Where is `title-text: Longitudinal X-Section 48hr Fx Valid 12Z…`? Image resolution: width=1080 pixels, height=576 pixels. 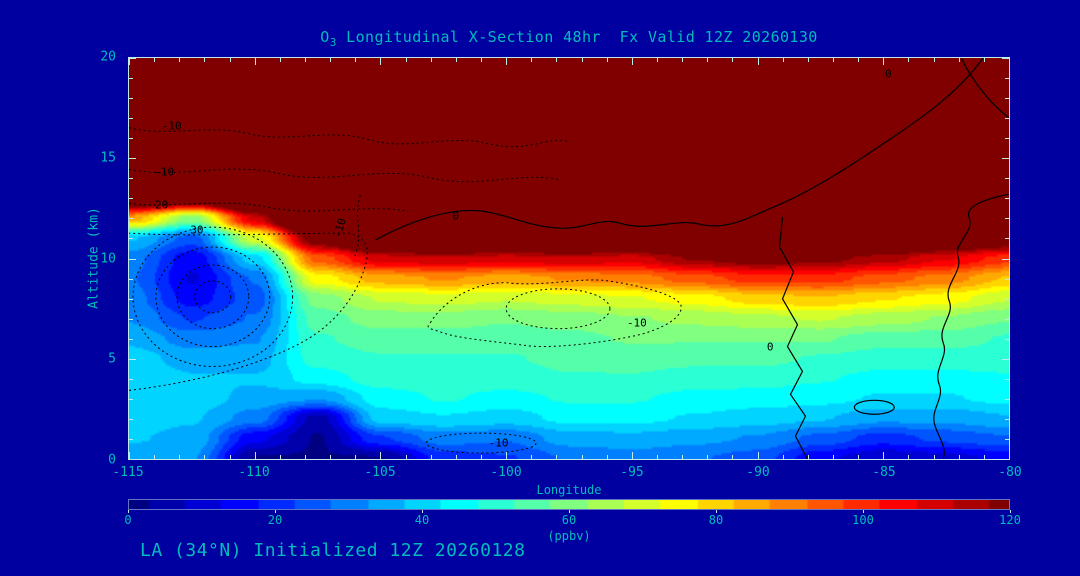
title-text: Longitudinal X-Section 48hr Fx Valid 12Z… is located at coordinates (577, 37).